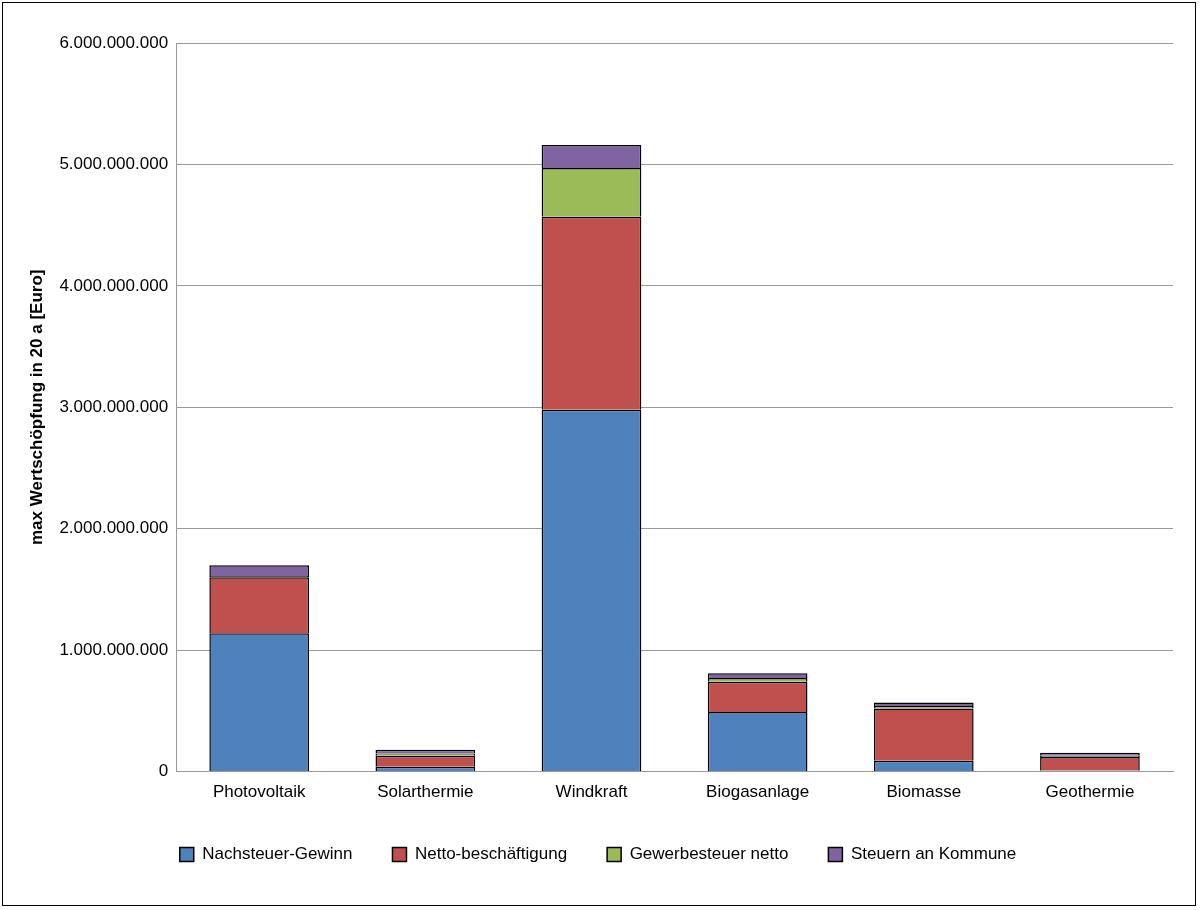 Image resolution: width=1204 pixels, height=910 pixels. I want to click on y-tick-label: 3.000.000.000, so click(114, 406).